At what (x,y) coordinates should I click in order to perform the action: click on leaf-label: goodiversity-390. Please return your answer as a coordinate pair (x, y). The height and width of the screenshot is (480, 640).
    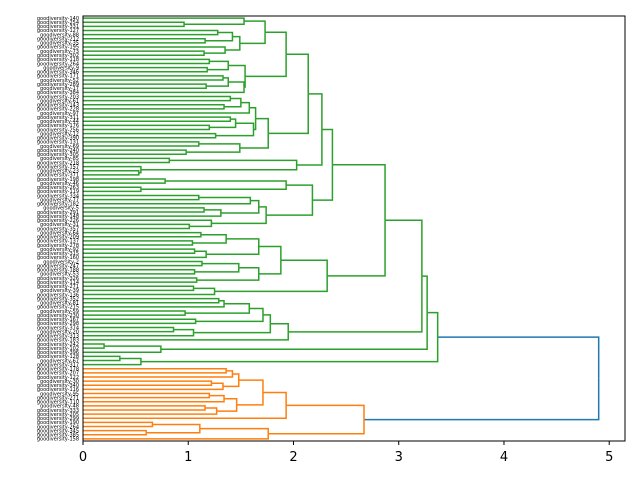
    Looking at the image, I should click on (58, 139).